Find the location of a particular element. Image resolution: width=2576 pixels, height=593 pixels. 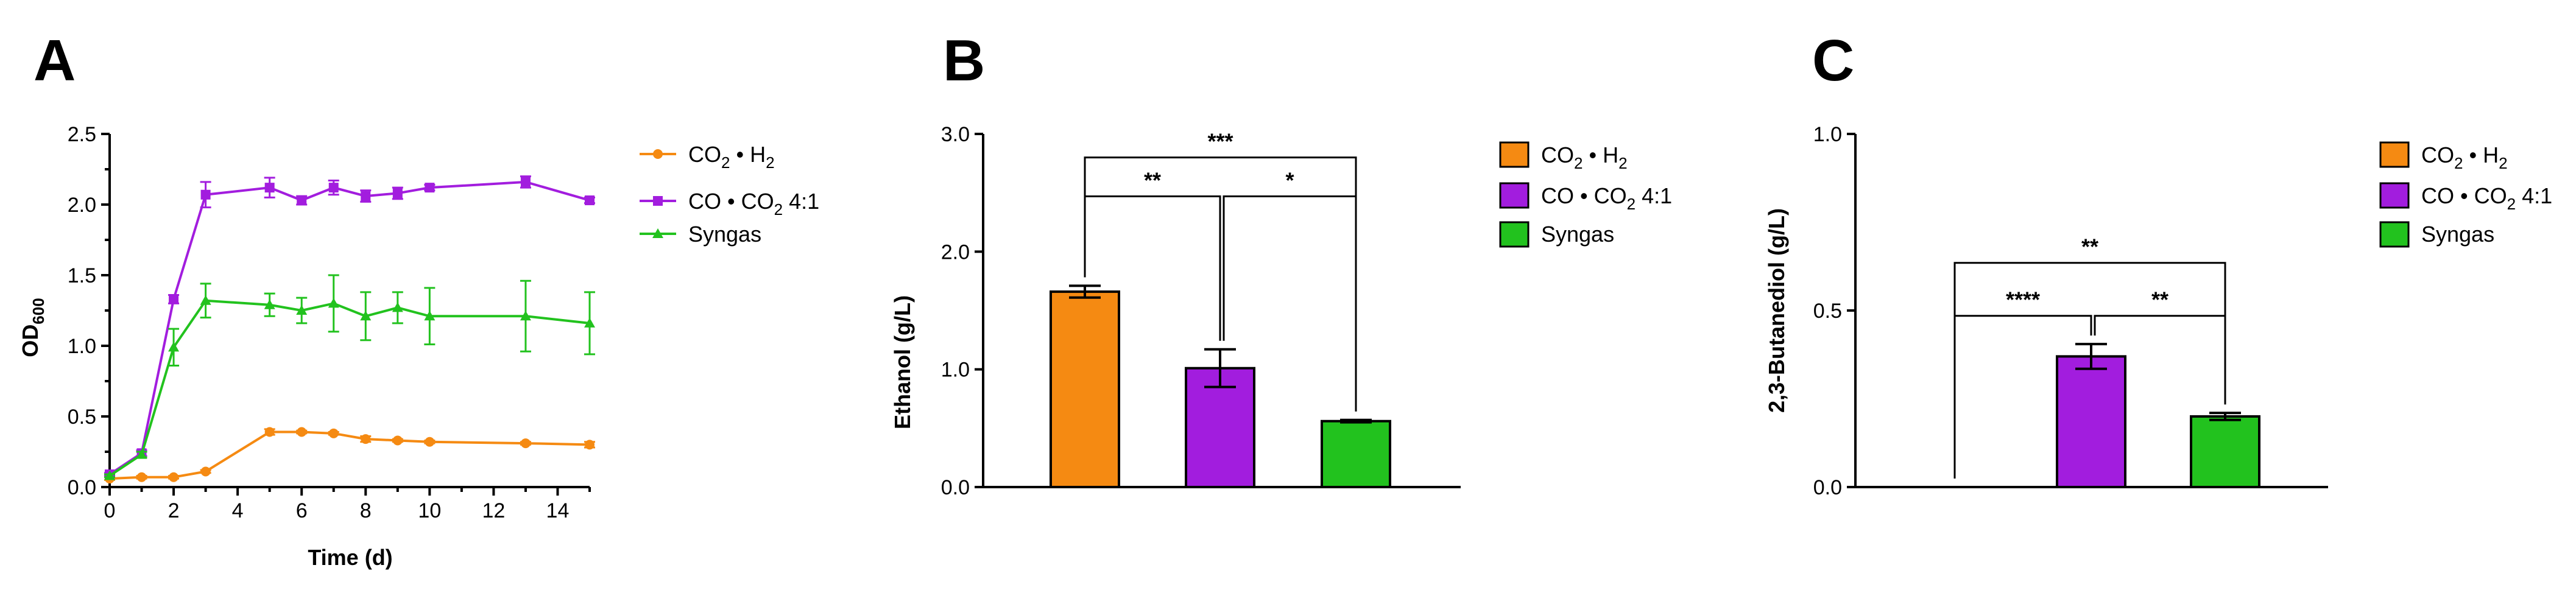

panel-a-xlabel: Time (d) is located at coordinates (350, 557).